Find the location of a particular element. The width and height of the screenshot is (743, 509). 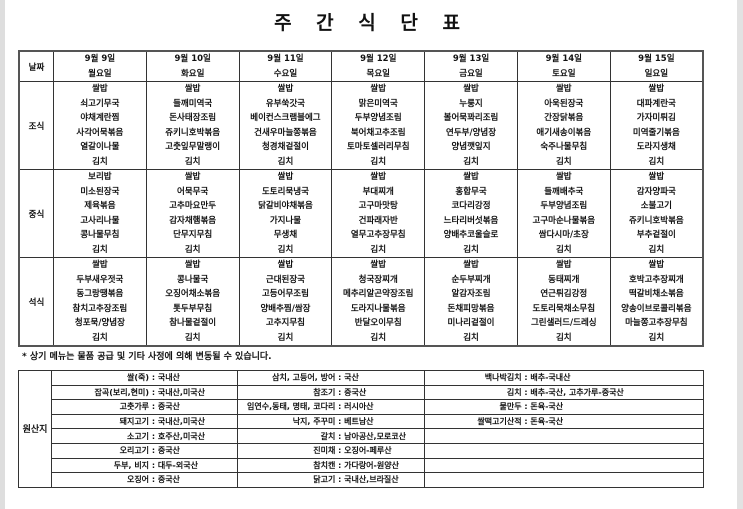

ingredient: 닭고기 is located at coordinates (324, 480).